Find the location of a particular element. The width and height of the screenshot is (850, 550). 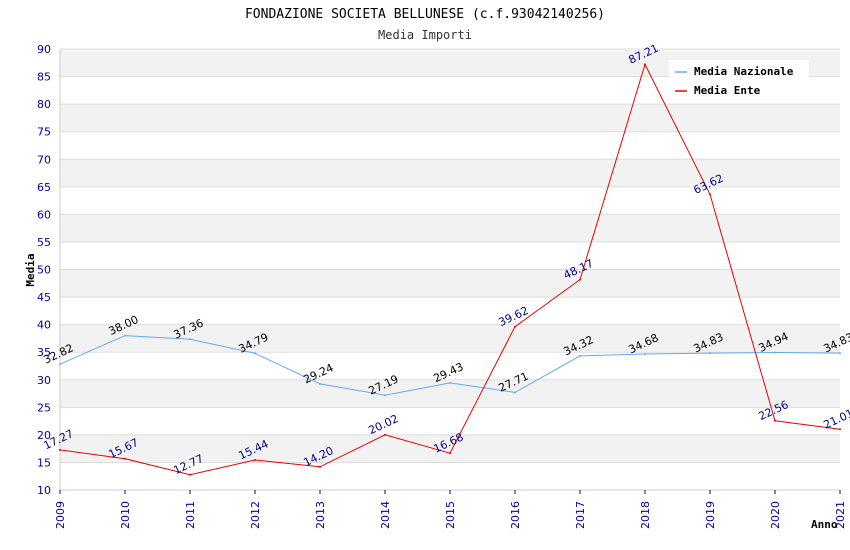

y-tick-label: 25 is located at coordinates (44, 407).